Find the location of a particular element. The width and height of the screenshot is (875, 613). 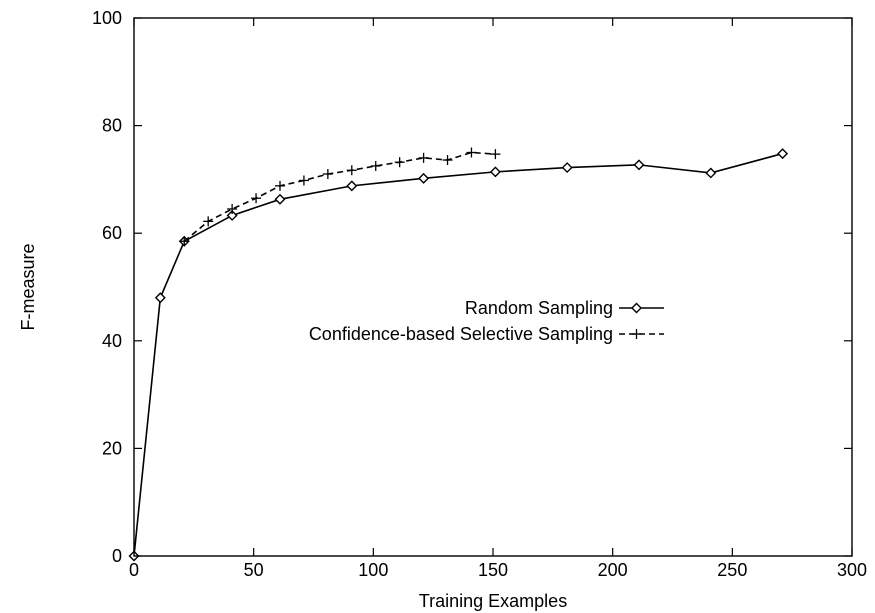

y-axis-title: F-measure is located at coordinates (28, 286).